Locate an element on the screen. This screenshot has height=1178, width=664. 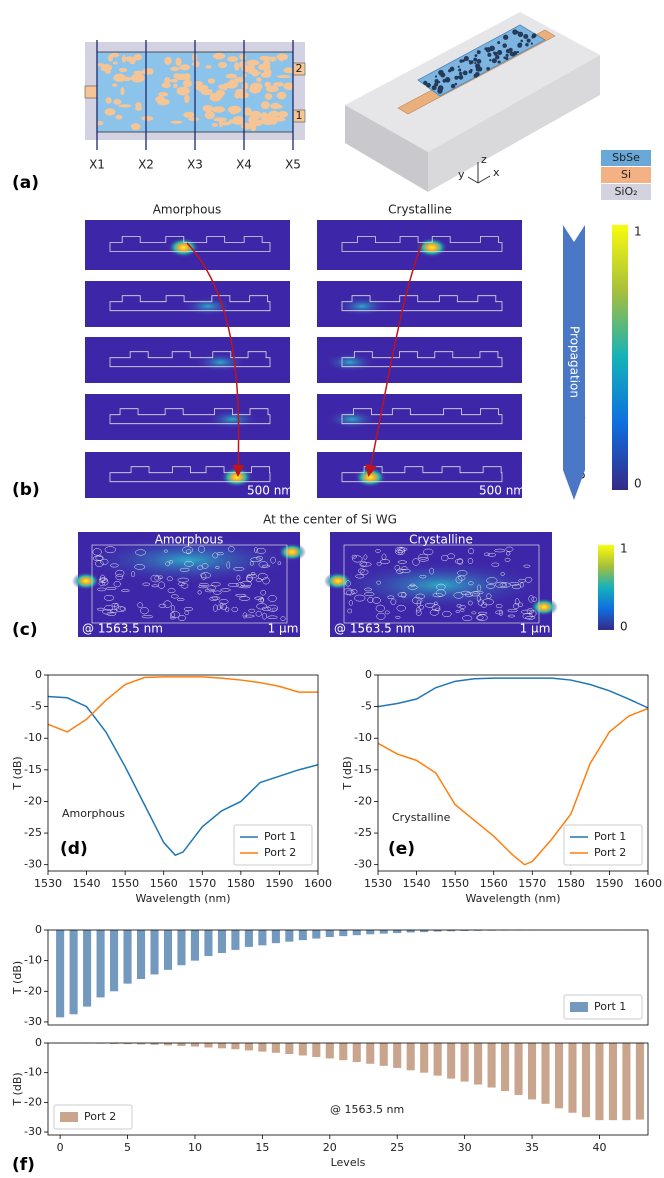
port-label: 1 is located at coordinates (299, 115).